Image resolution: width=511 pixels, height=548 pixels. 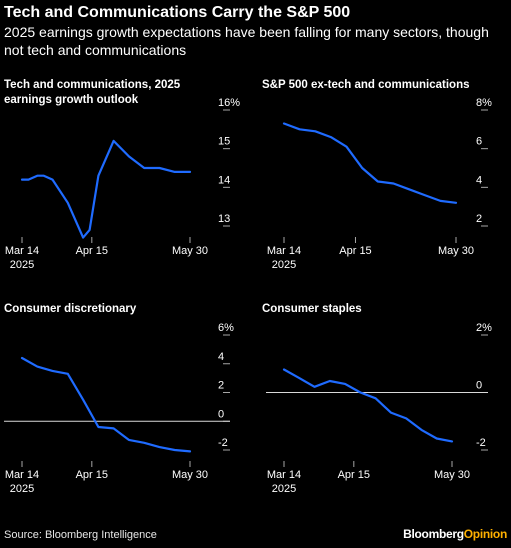 I want to click on brand-name: Bloomberg, so click(x=433, y=534).